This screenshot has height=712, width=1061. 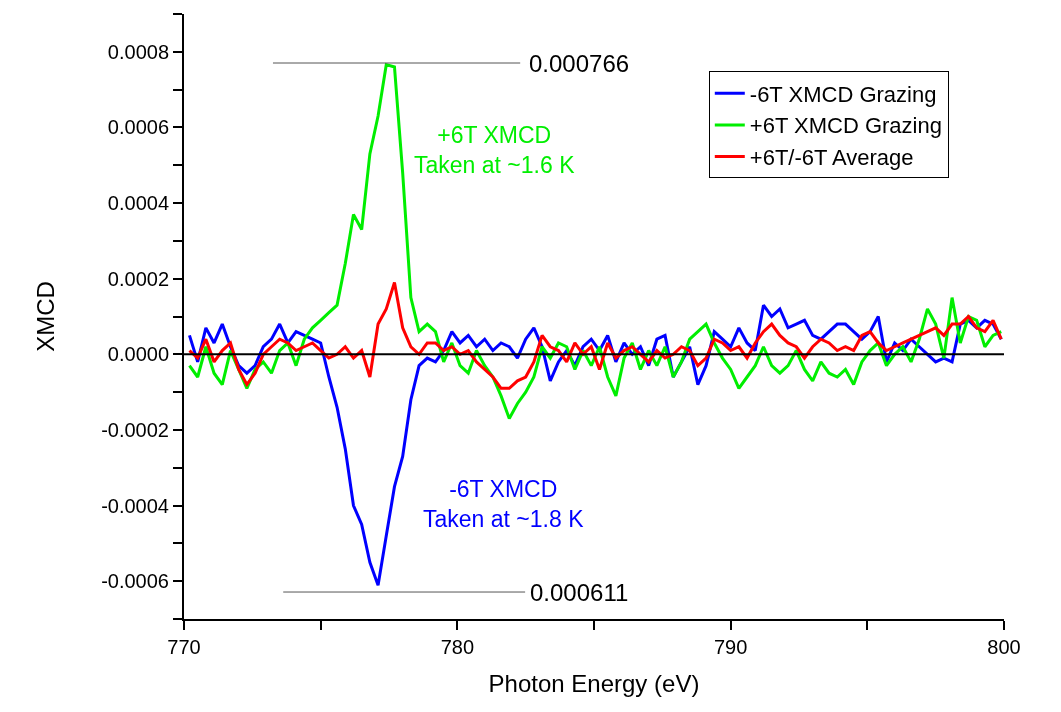 What do you see at coordinates (184, 647) in the screenshot?
I see `x-tick-label: 770` at bounding box center [184, 647].